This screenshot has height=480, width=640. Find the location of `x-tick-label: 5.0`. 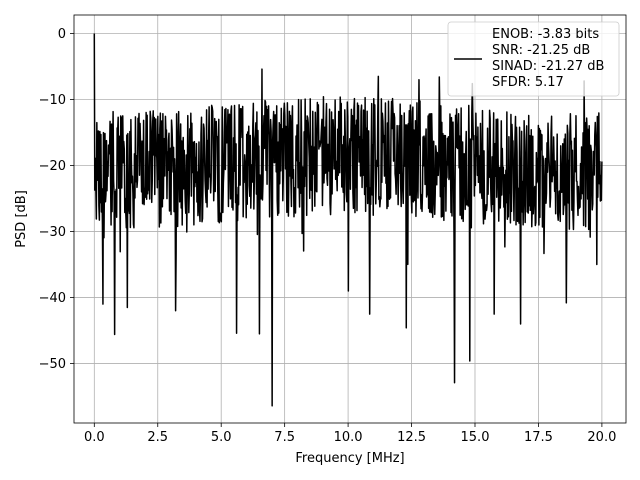

x-tick-label: 5.0 is located at coordinates (221, 437).